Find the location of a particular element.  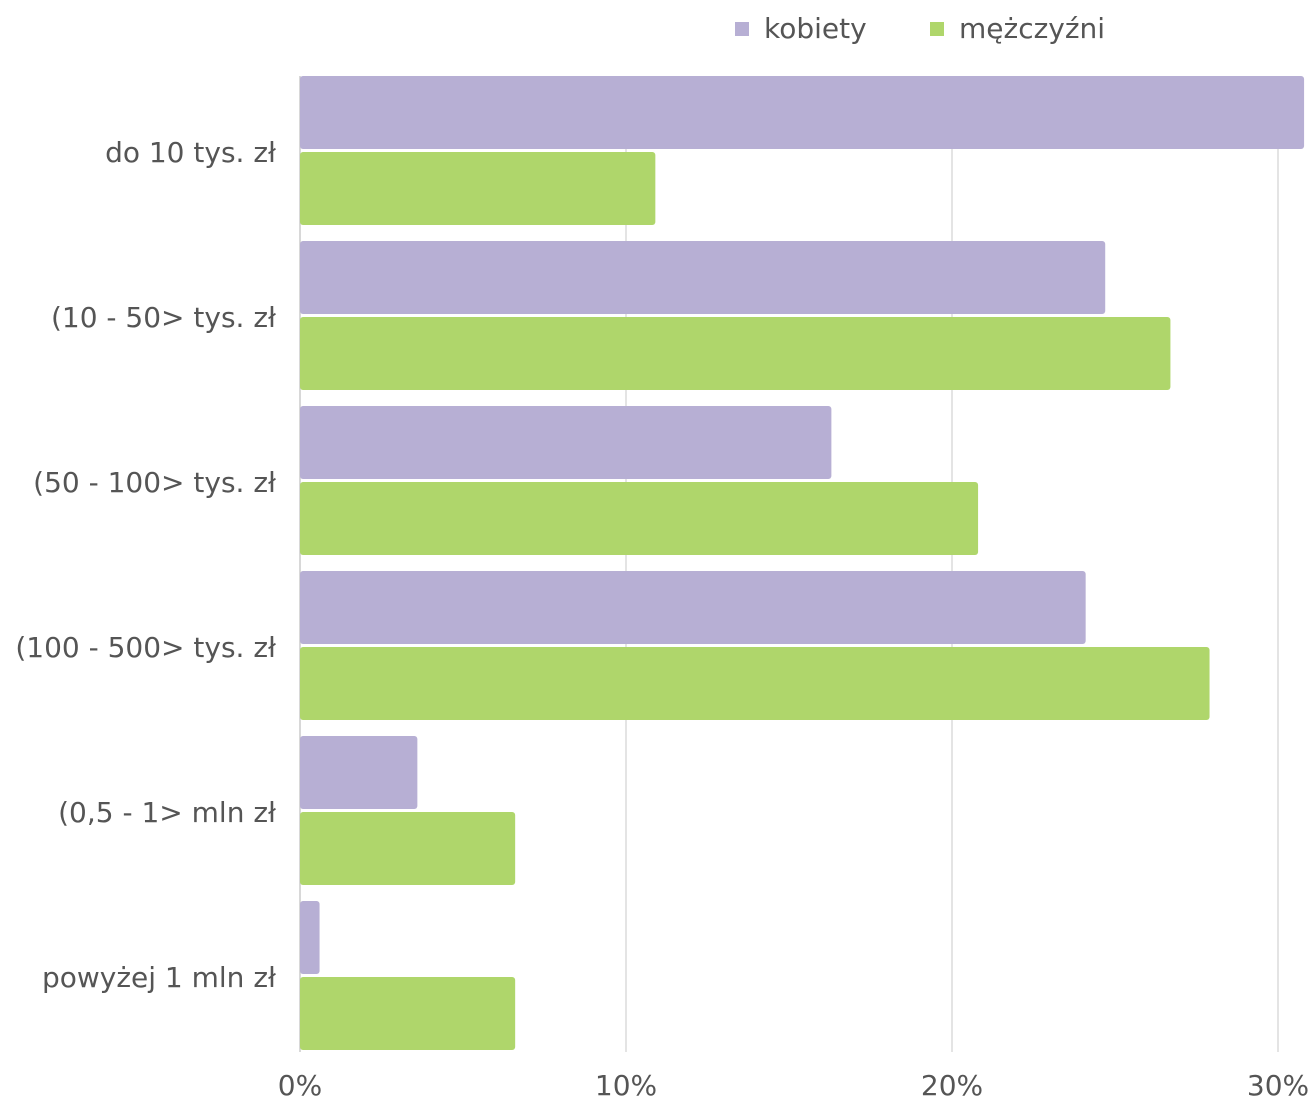

y-tick-label: do 10 tys. zł is located at coordinates (190, 152).